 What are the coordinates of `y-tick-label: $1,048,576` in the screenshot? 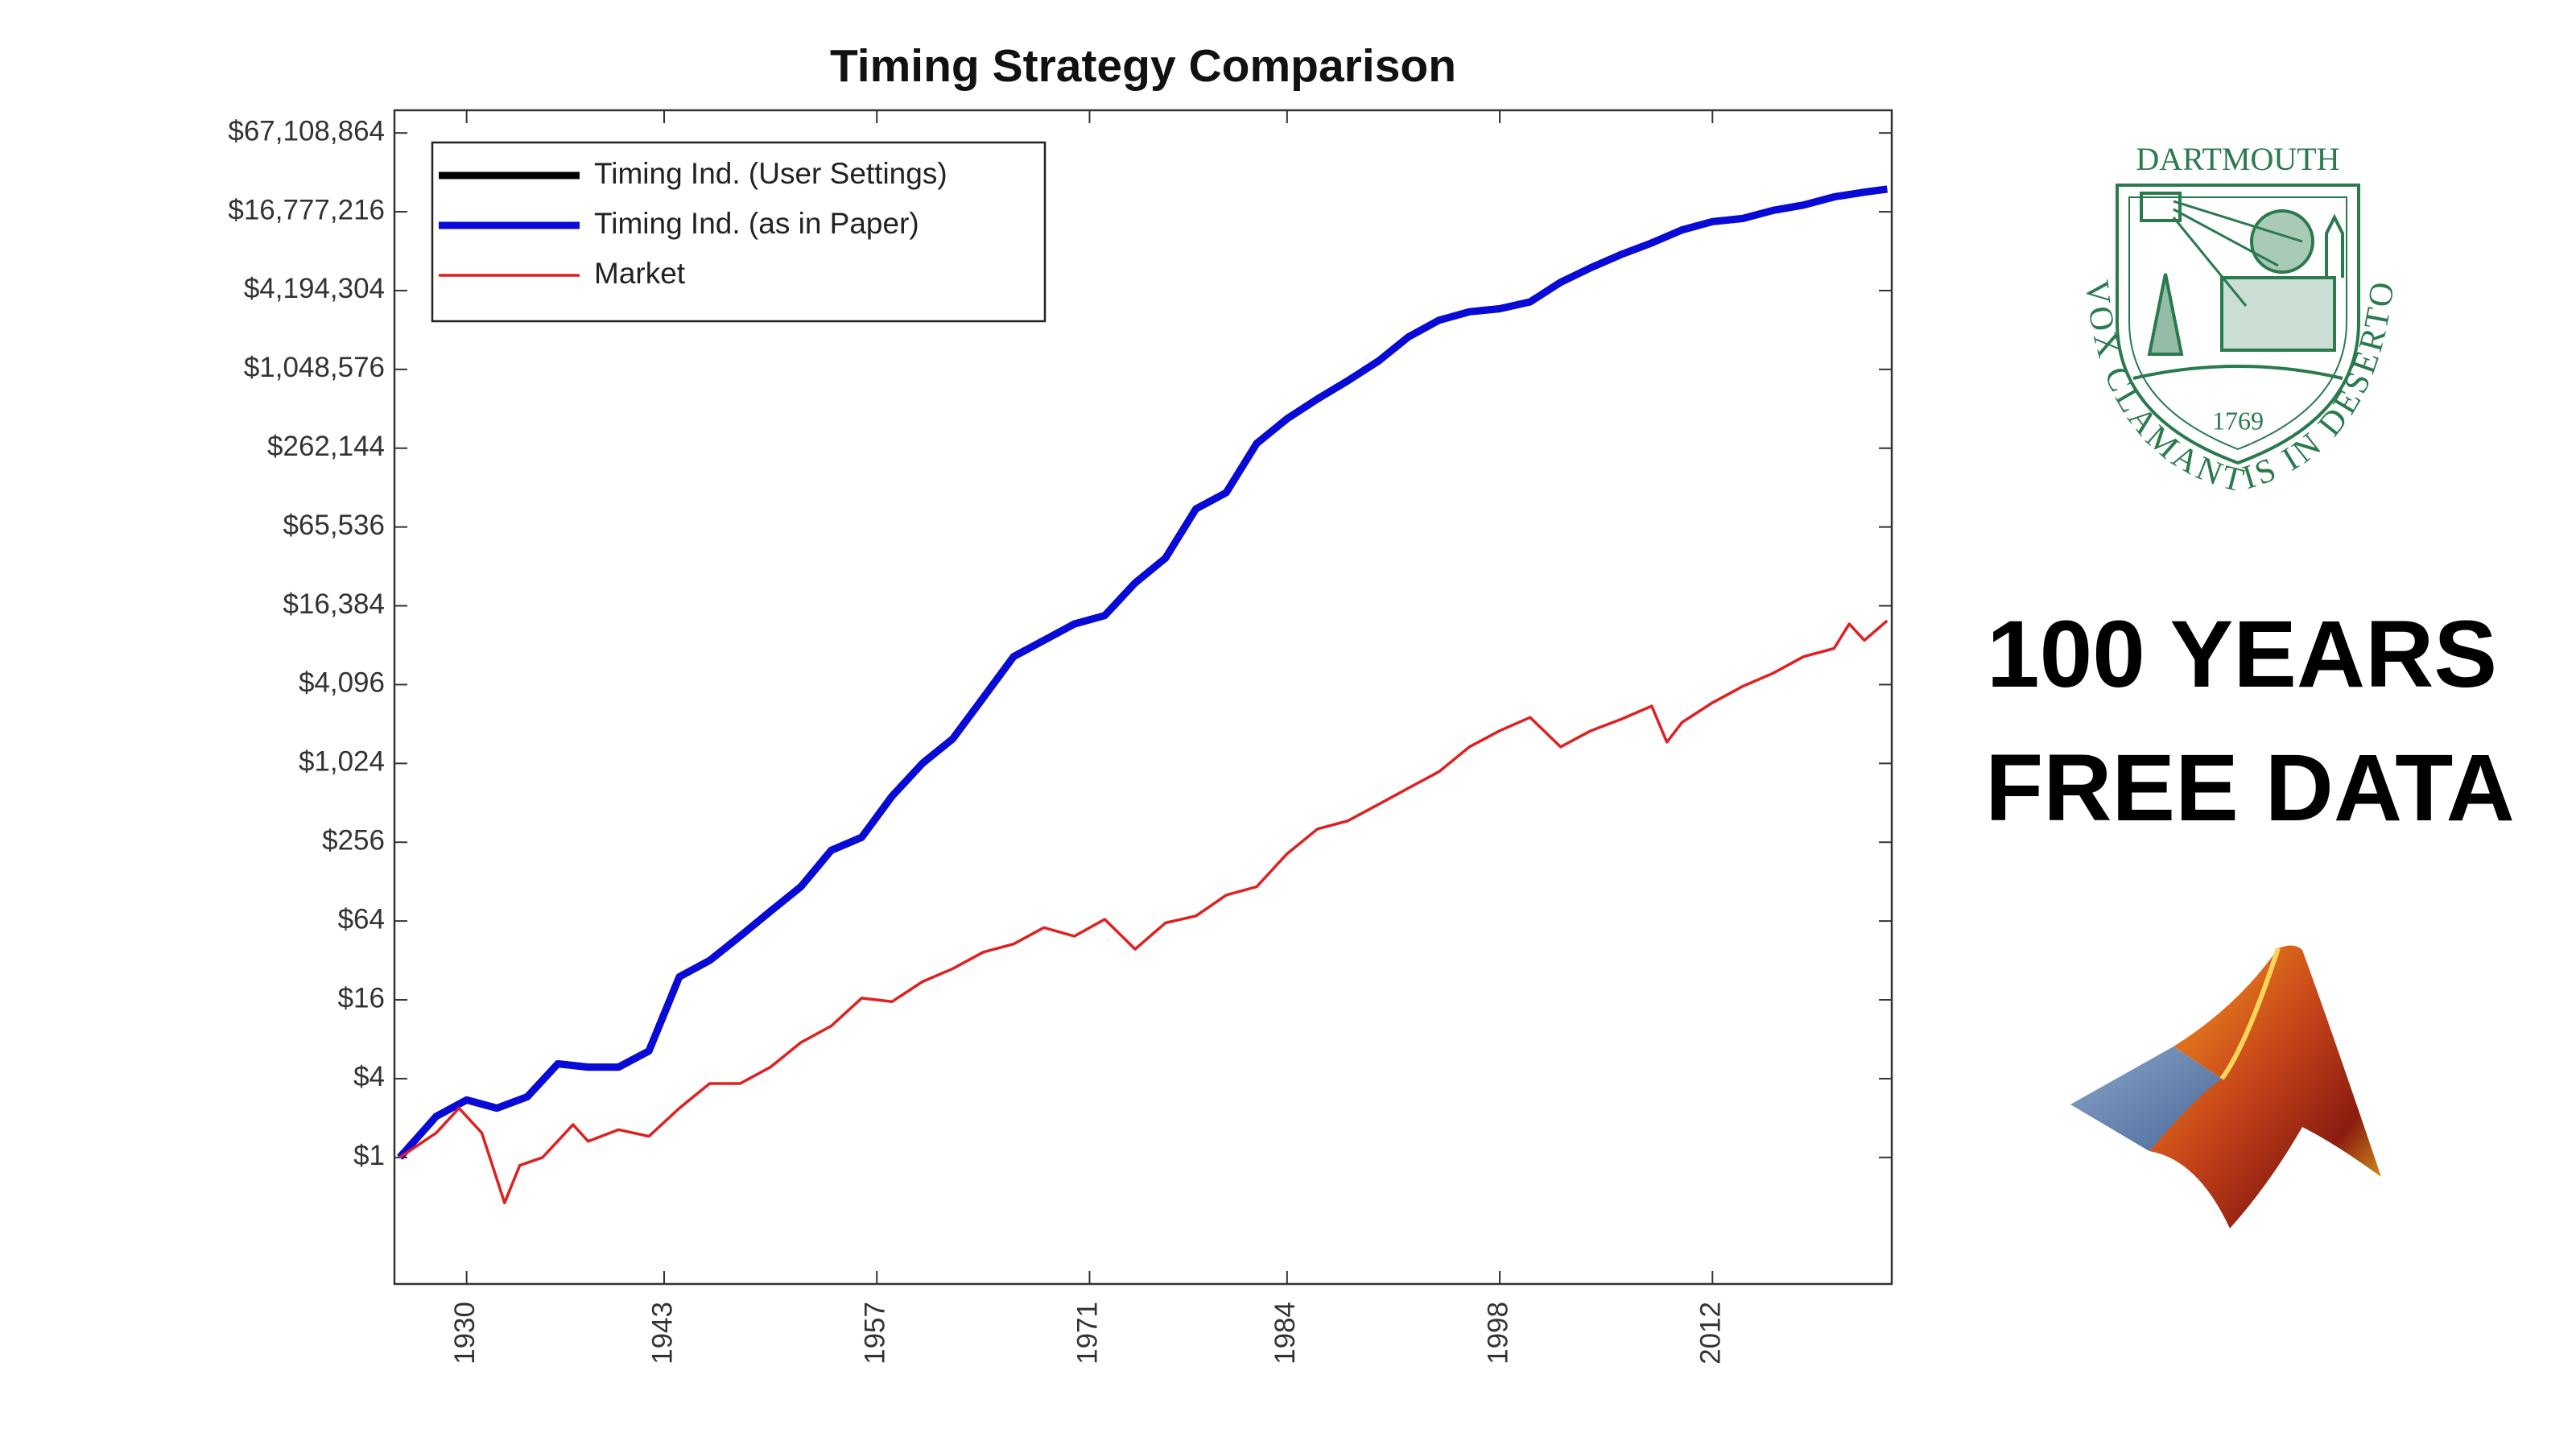 It's located at (314, 367).